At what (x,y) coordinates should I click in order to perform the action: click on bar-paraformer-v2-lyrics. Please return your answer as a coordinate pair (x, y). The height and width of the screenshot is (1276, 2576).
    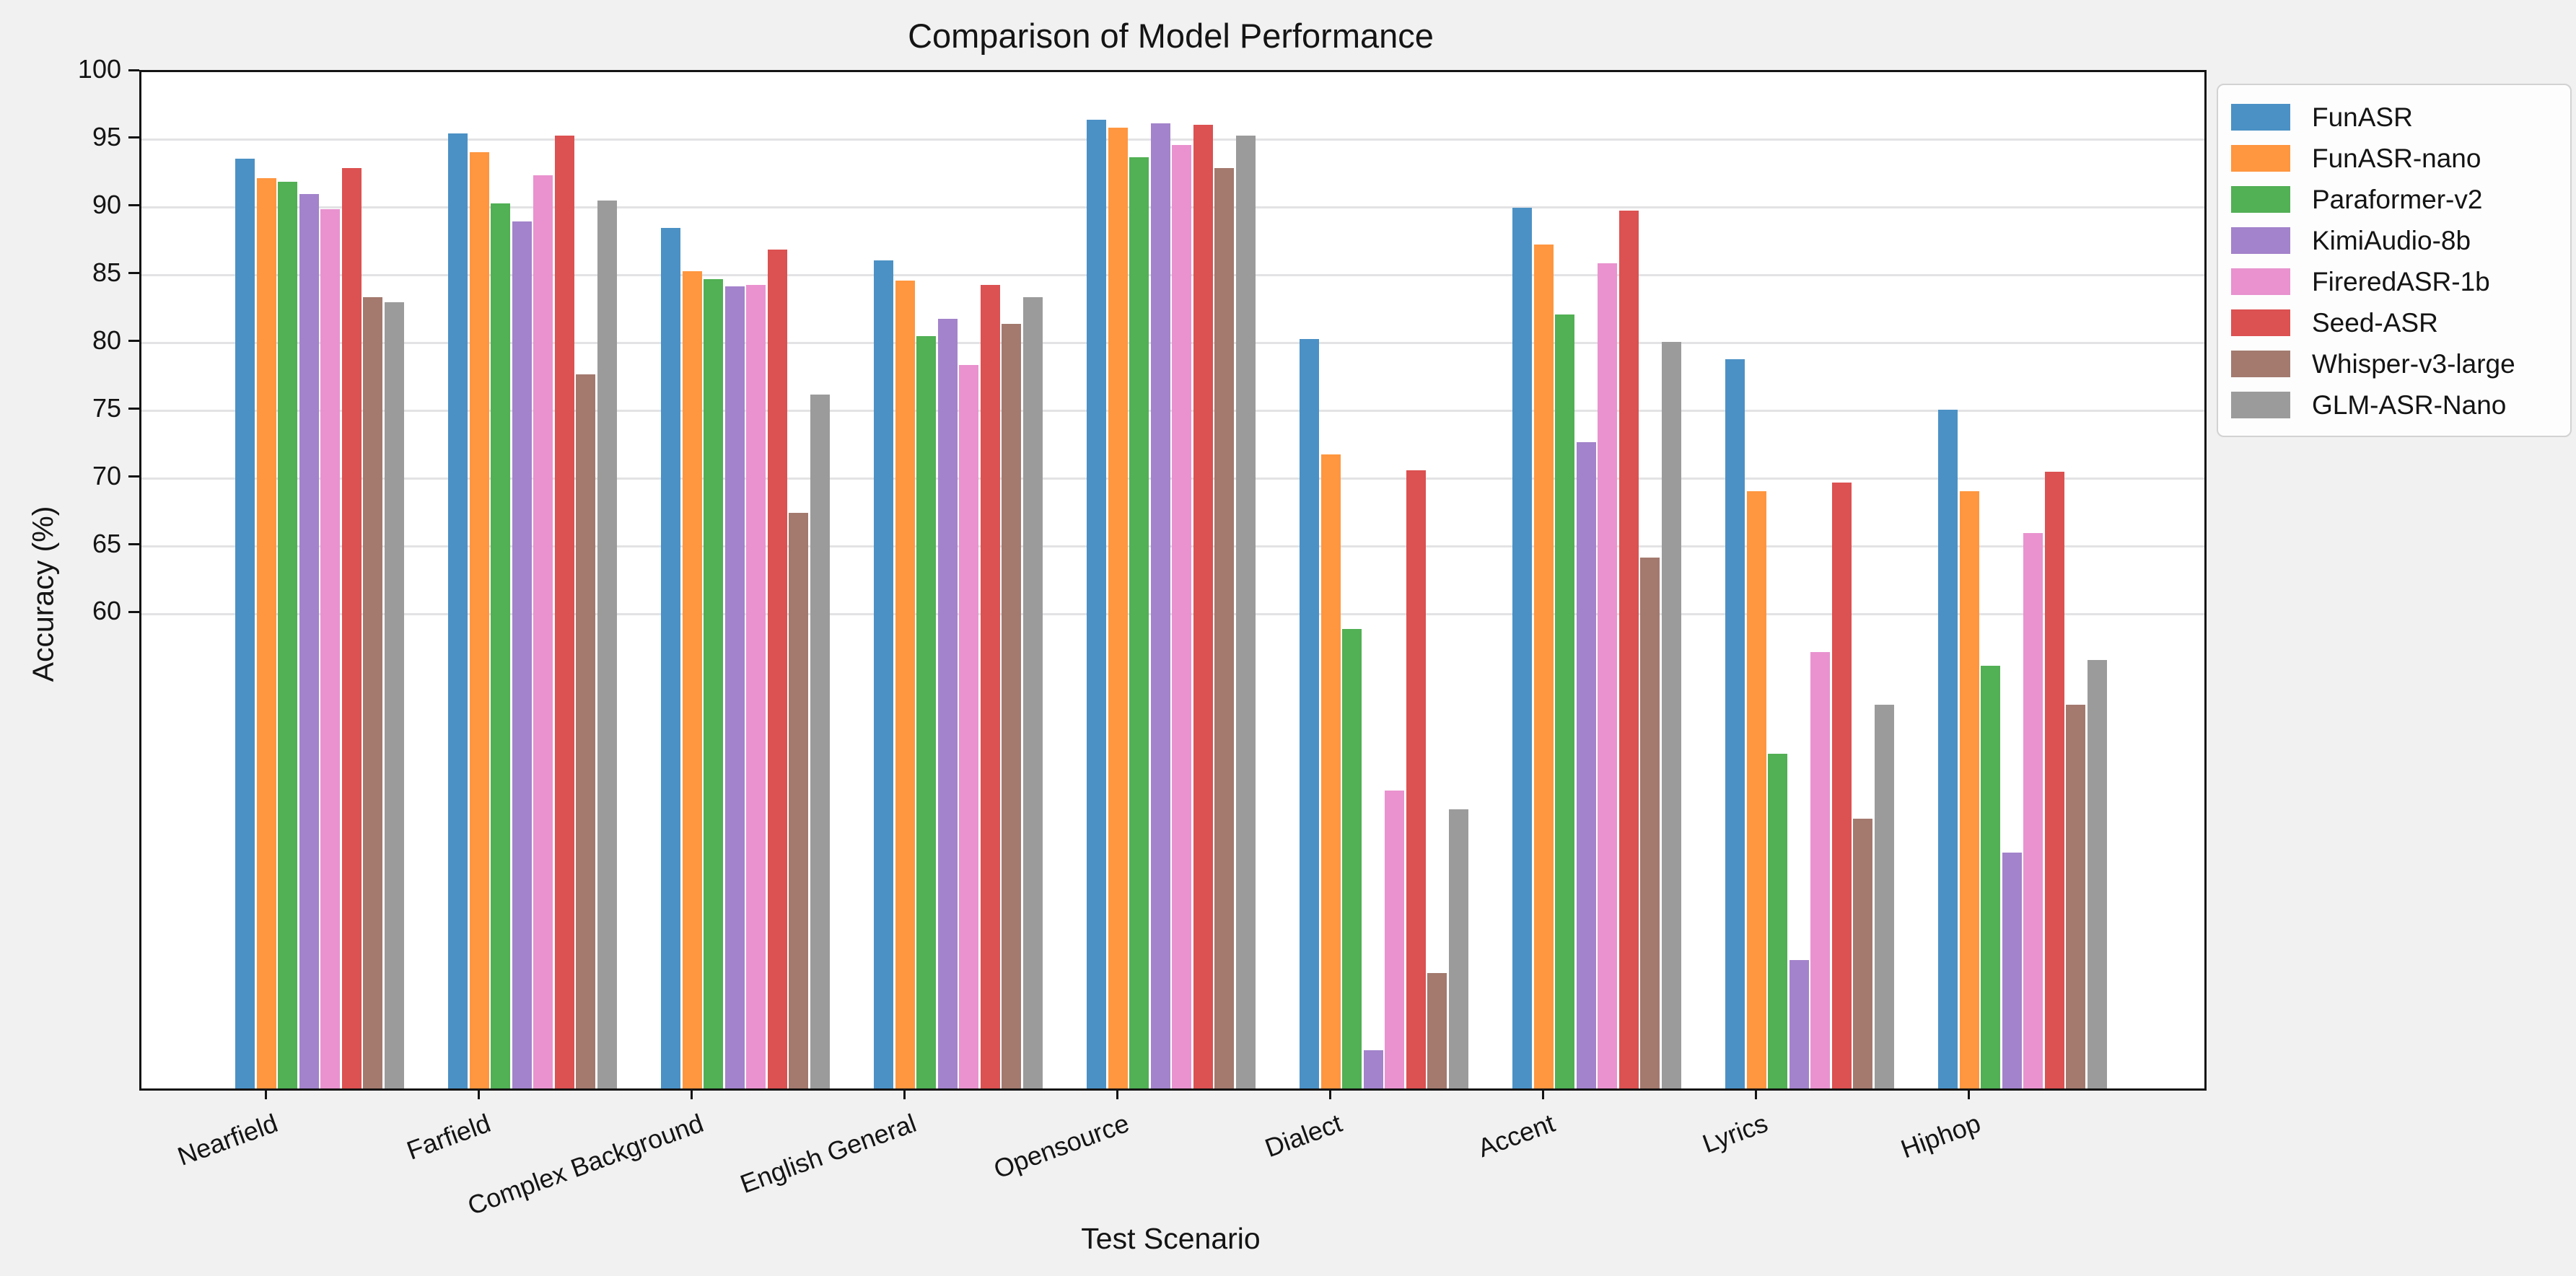
    Looking at the image, I should click on (1777, 920).